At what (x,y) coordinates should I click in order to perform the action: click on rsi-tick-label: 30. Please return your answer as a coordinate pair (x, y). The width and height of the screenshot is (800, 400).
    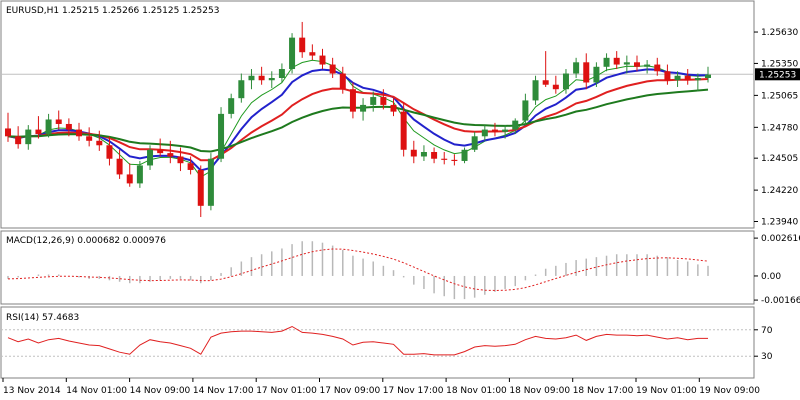
    Looking at the image, I should click on (767, 357).